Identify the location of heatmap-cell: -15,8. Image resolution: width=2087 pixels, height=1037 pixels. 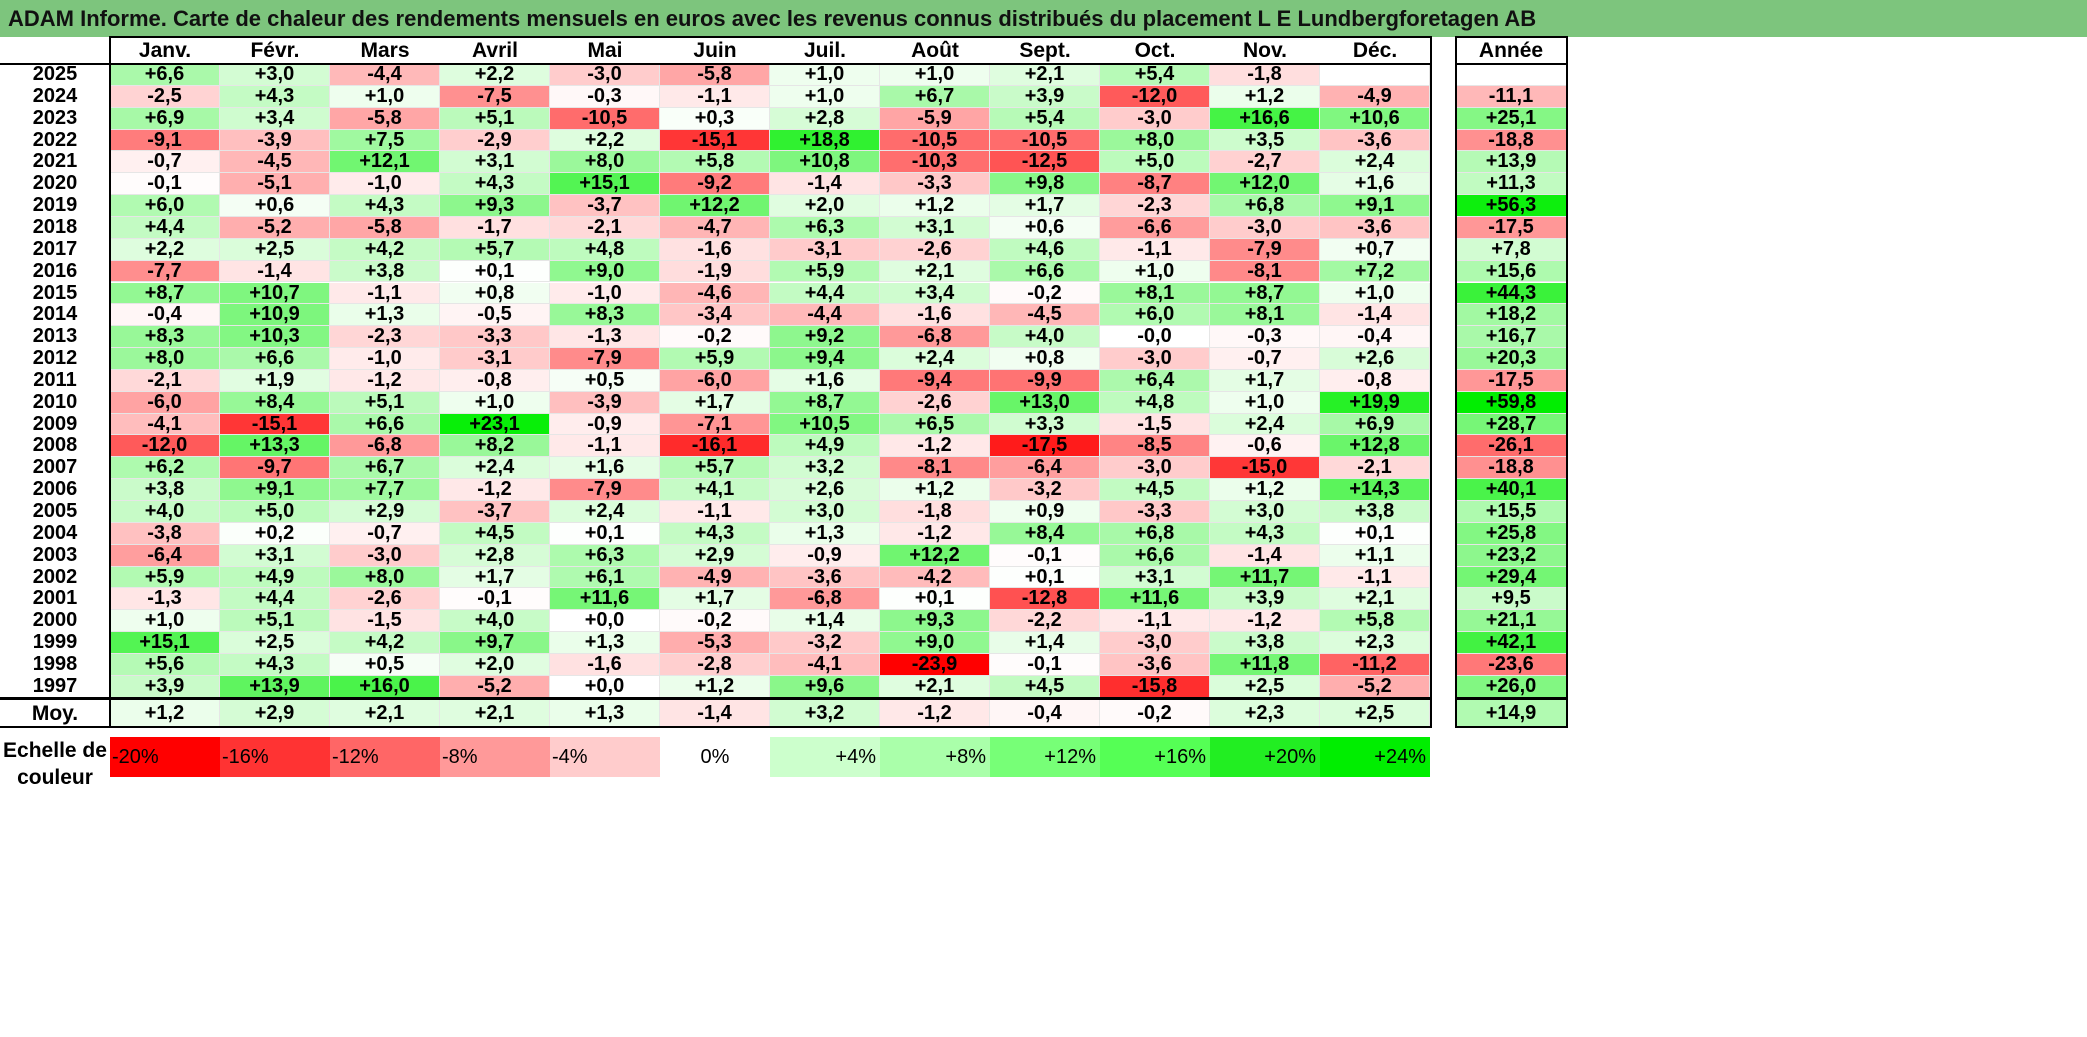
(1155, 686).